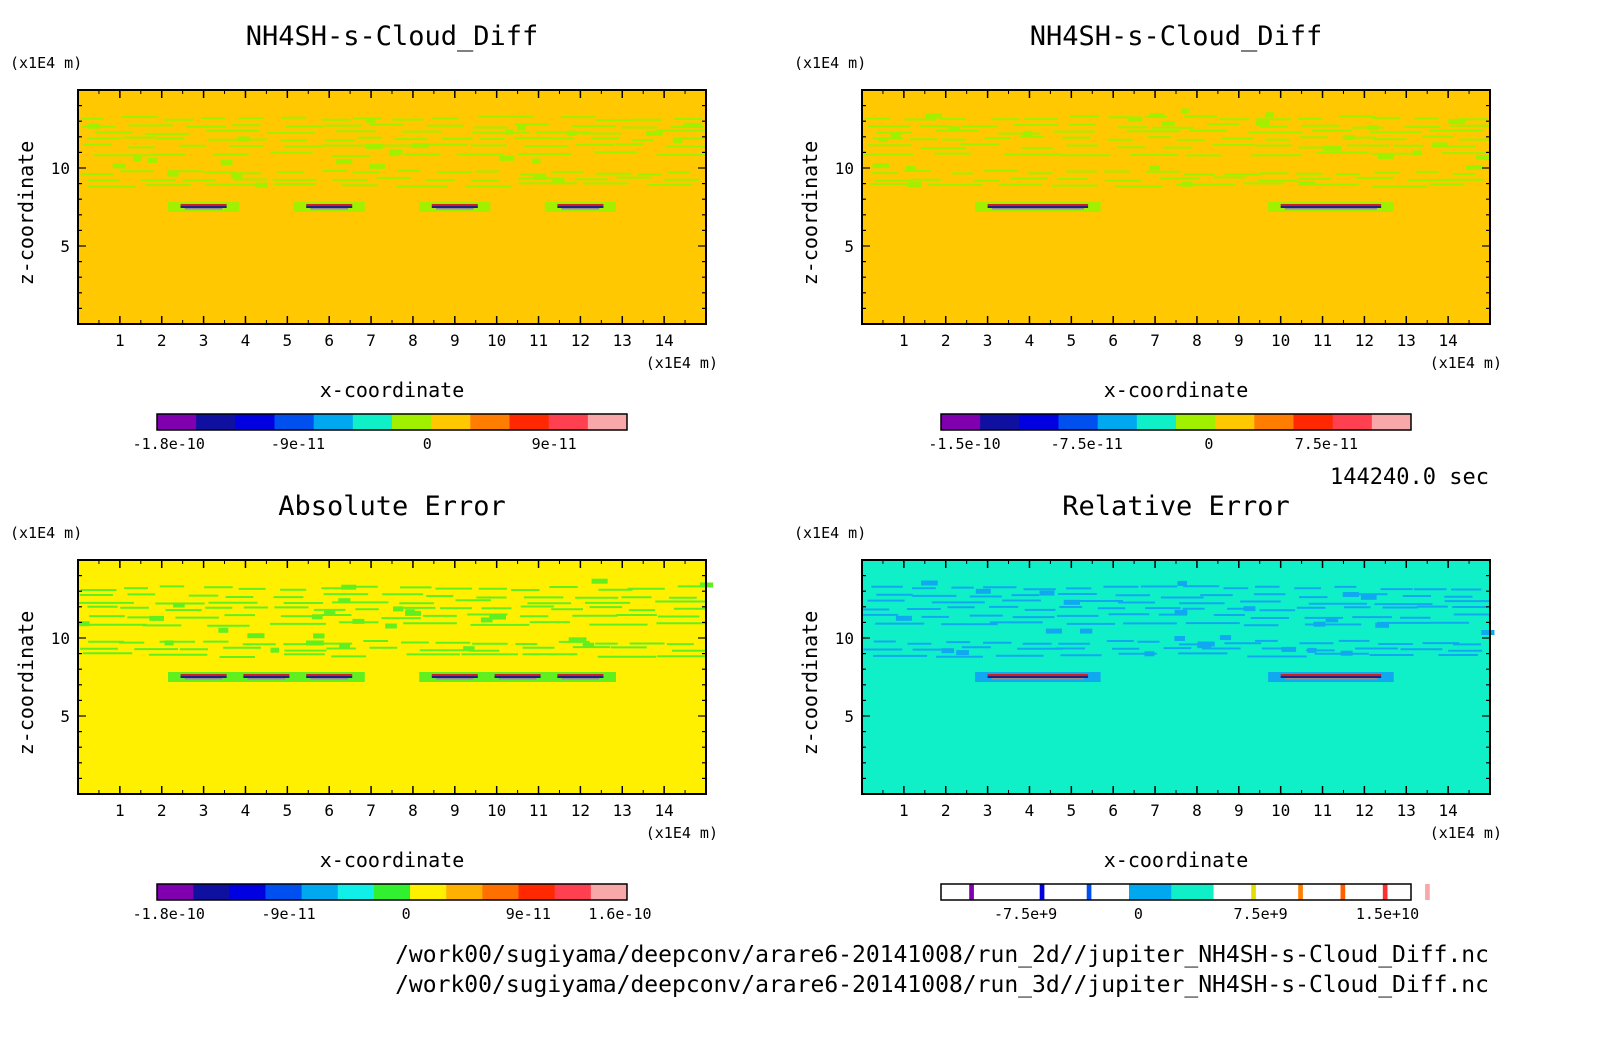  What do you see at coordinates (664, 340) in the screenshot?
I see `x-tick-label: 14` at bounding box center [664, 340].